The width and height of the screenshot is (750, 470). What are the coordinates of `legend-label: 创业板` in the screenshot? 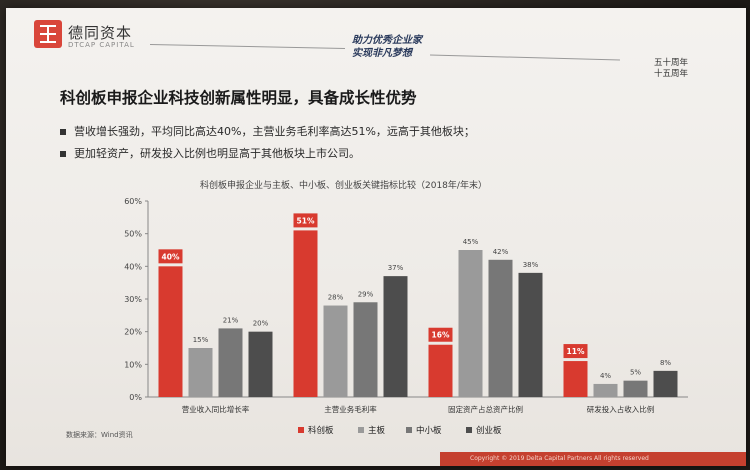 It's located at (489, 430).